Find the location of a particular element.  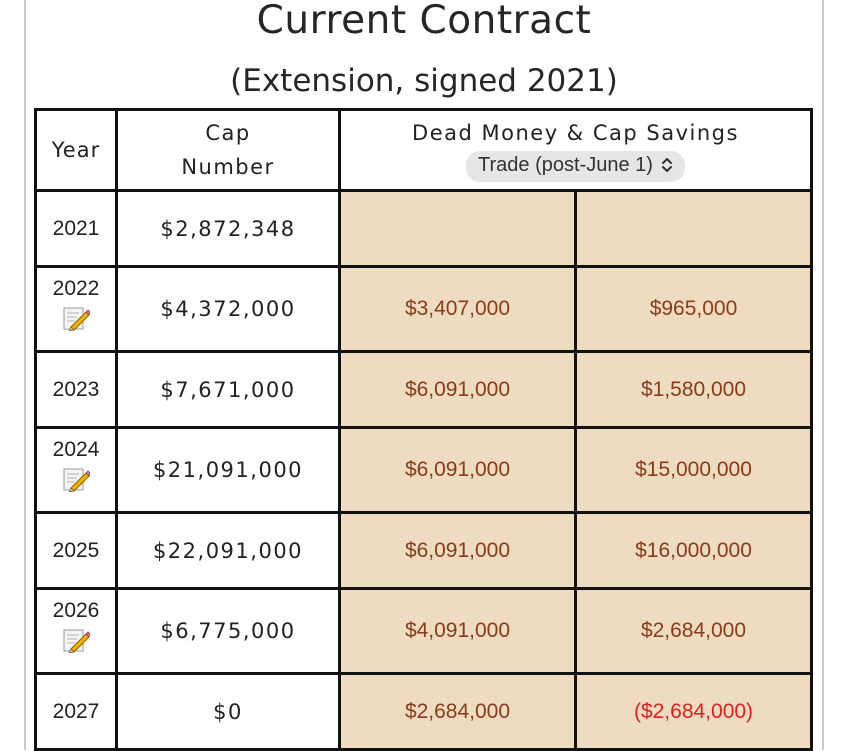

header-cap-line2: Number is located at coordinates (228, 167).